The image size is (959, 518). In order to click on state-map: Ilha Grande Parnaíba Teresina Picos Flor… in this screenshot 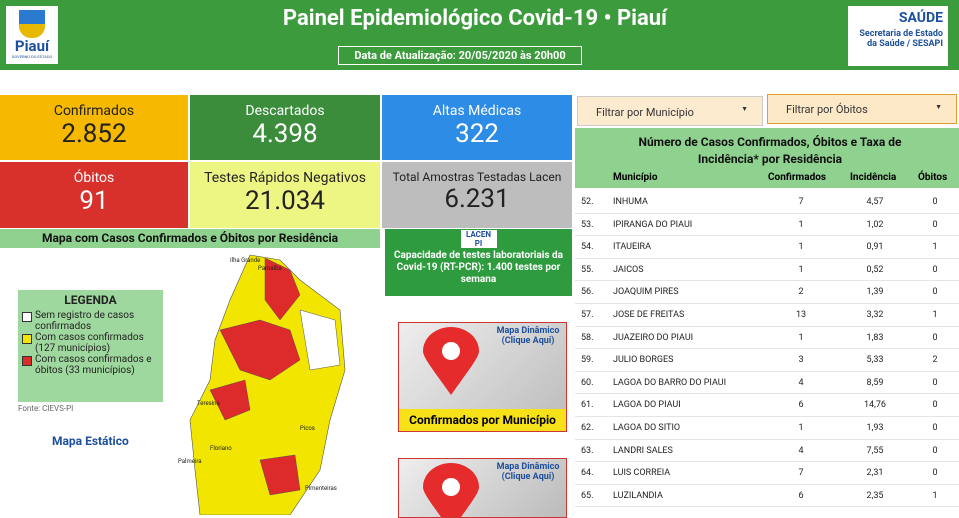, I will do `click(262, 384)`.